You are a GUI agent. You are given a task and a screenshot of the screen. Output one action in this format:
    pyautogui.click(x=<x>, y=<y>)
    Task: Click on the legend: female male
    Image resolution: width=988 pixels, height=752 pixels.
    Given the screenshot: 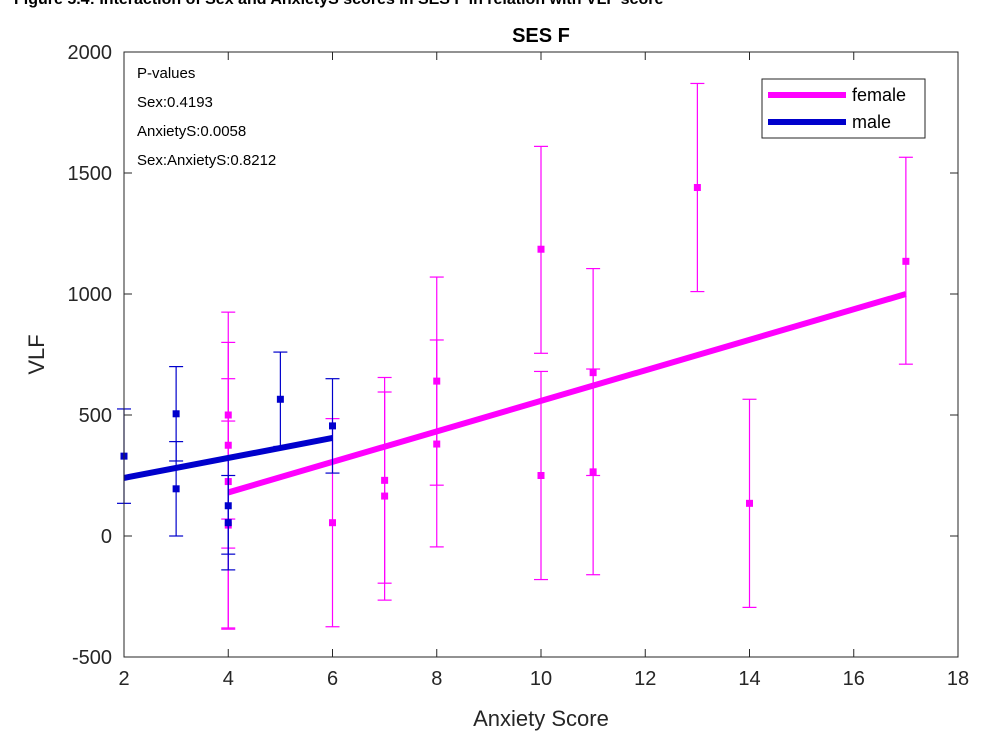 What is the action you would take?
    pyautogui.click(x=843, y=108)
    